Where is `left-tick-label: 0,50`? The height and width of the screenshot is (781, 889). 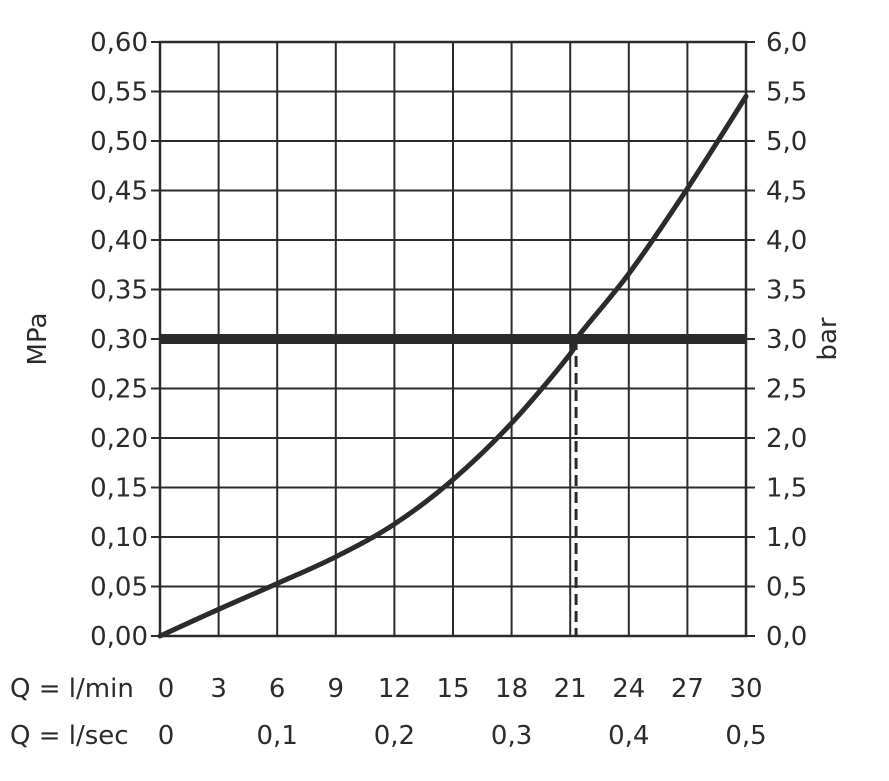
left-tick-label: 0,50 is located at coordinates (119, 142).